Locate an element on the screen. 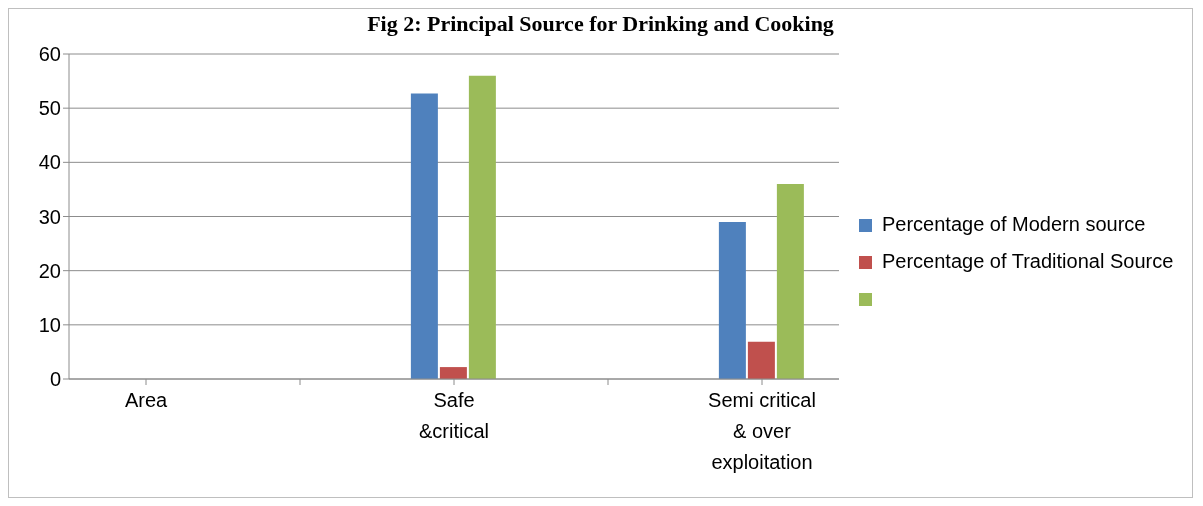  y-tick-label: 50 is located at coordinates (49, 108).